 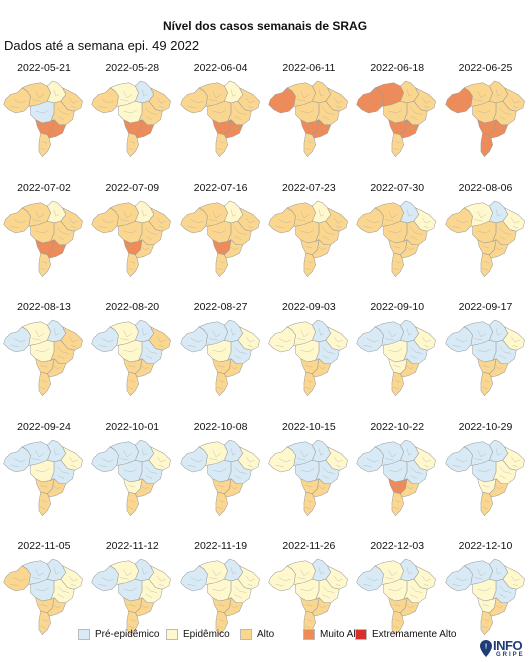 I want to click on panel-date-label: 2022-08-06, so click(x=485, y=187).